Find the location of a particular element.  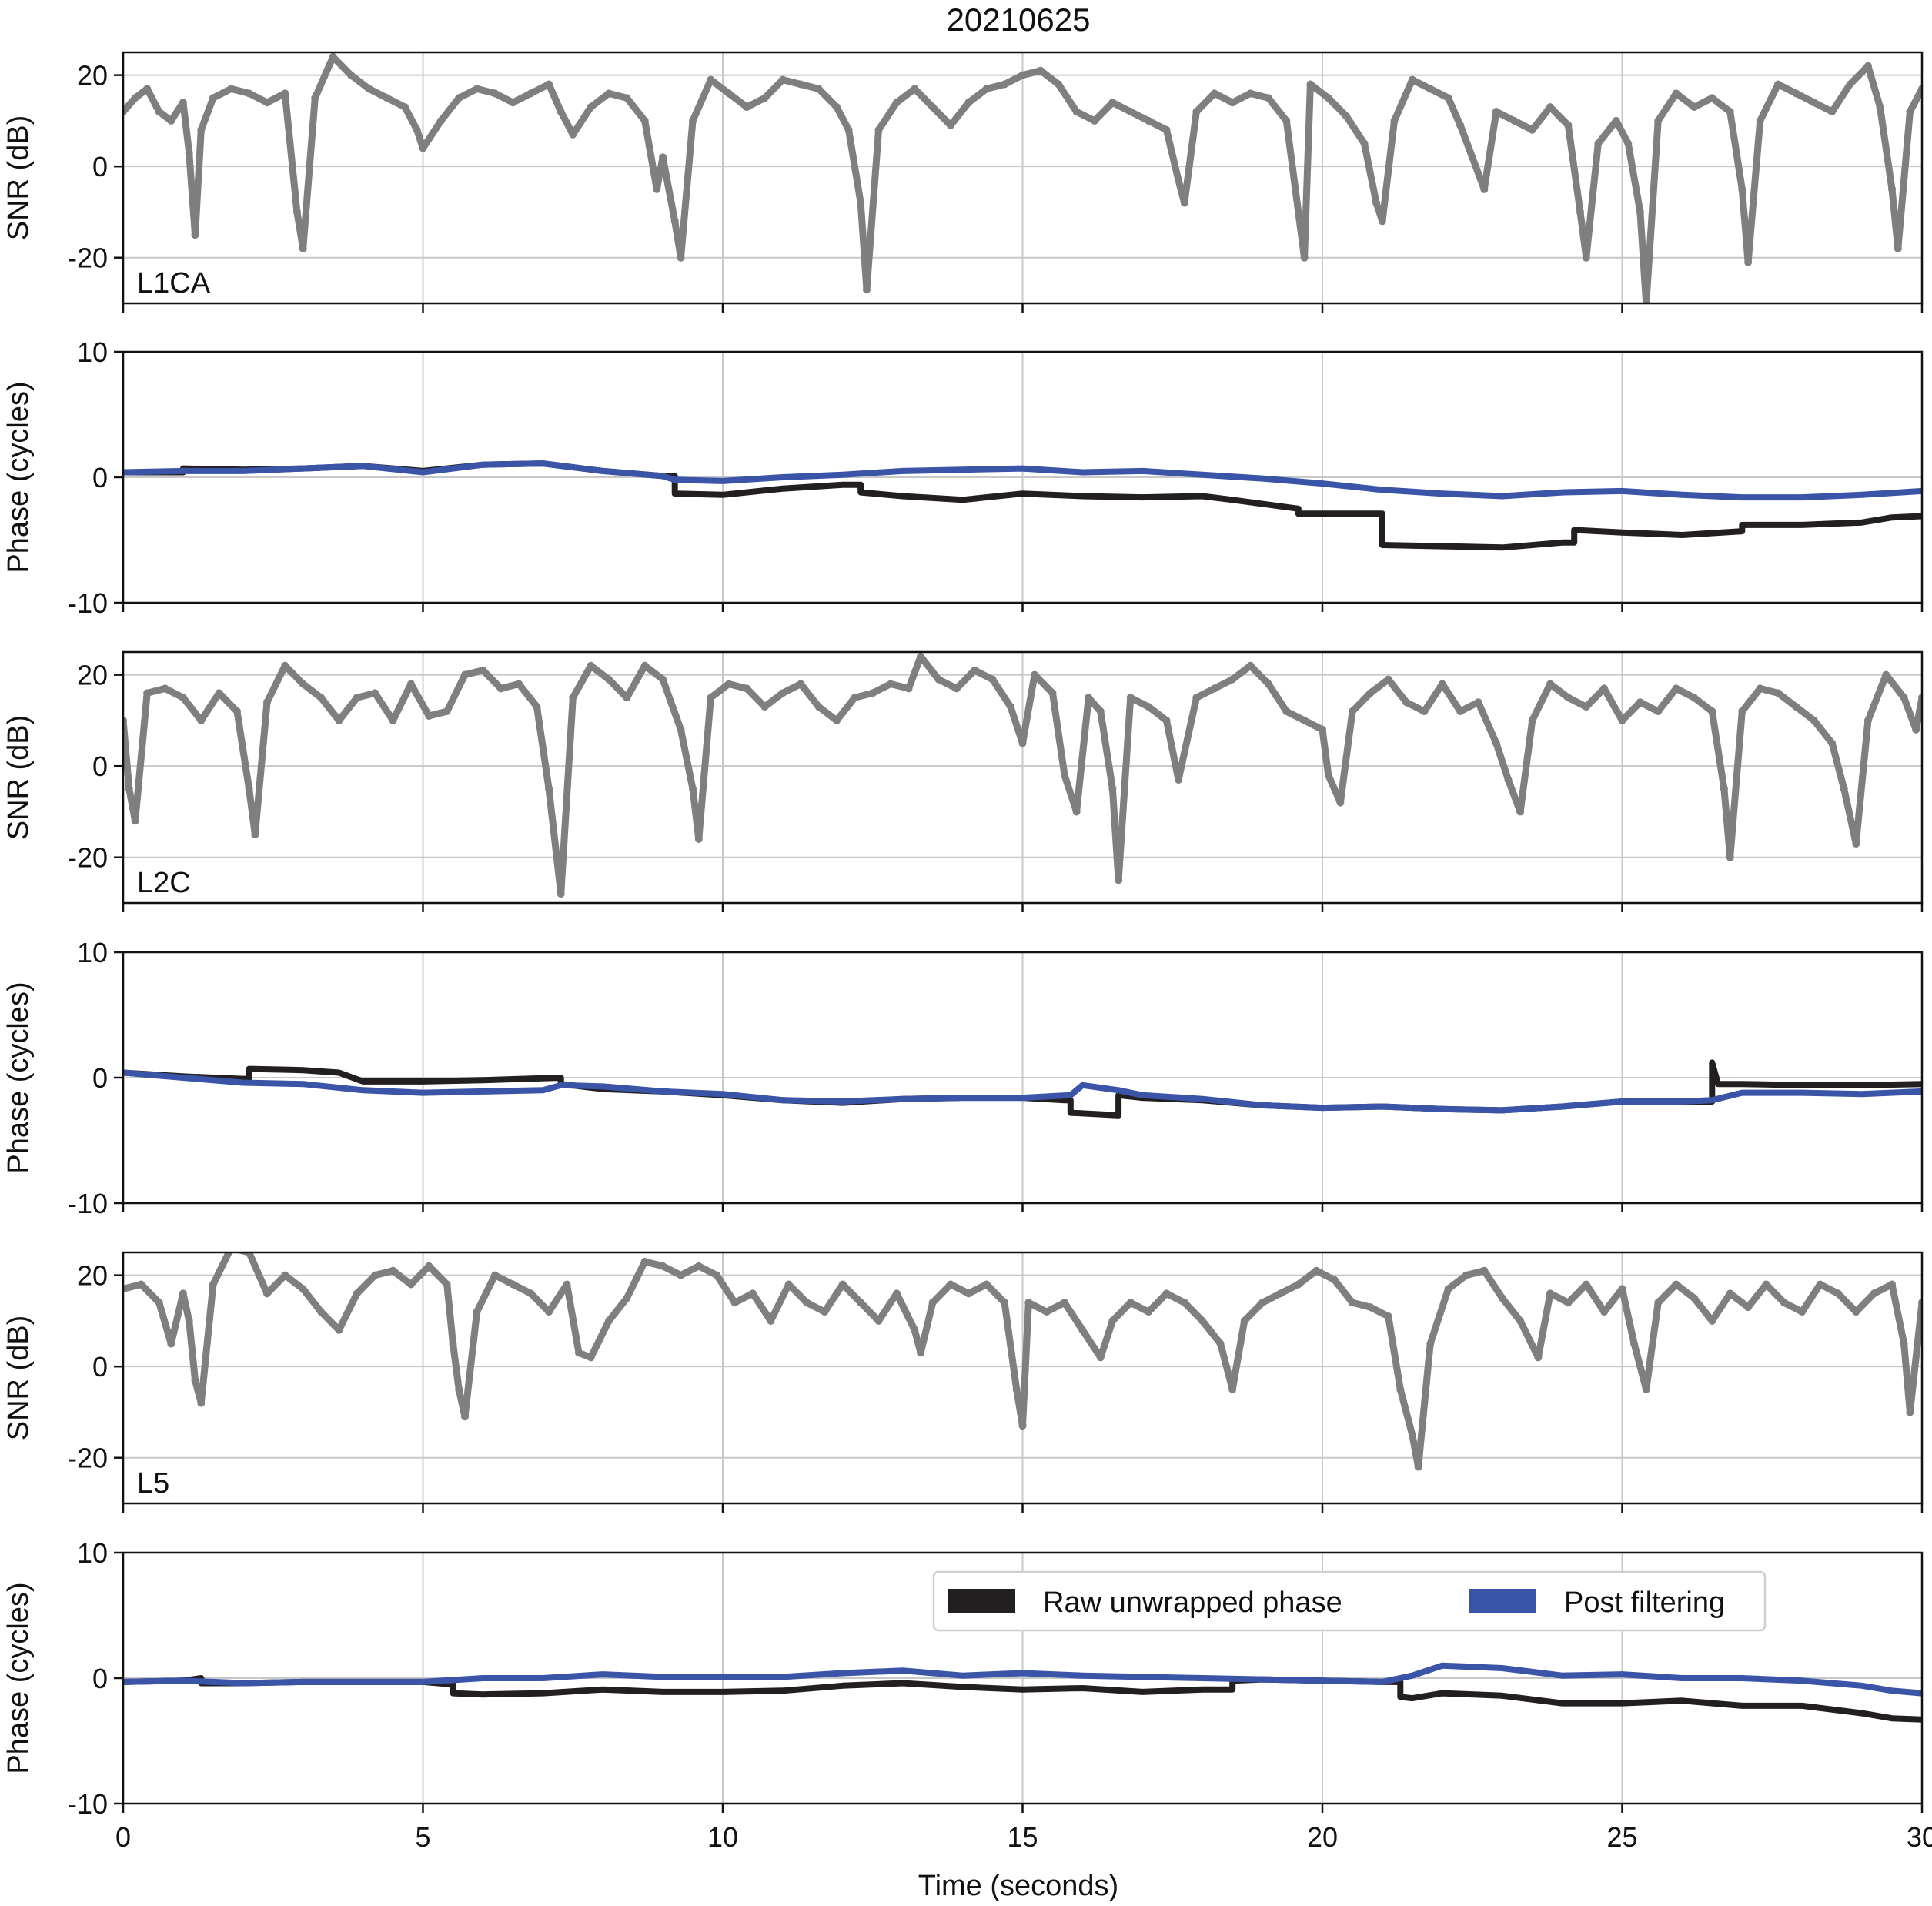

legend-swatch is located at coordinates (1502, 1601).